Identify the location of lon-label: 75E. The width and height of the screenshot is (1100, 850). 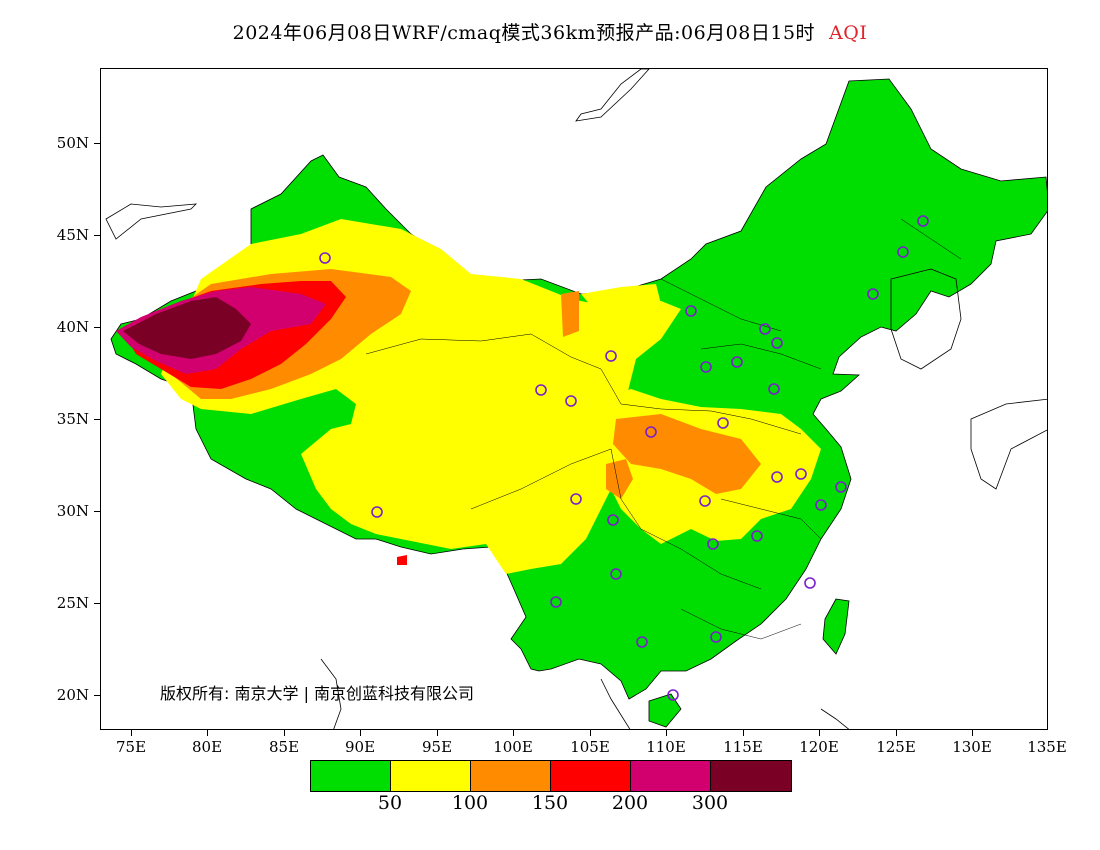
(131, 747).